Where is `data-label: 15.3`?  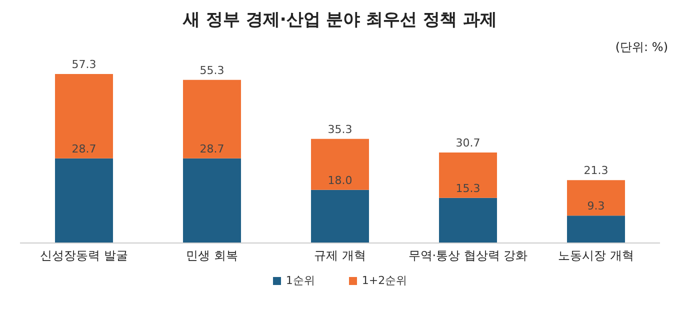
data-label: 15.3 is located at coordinates (468, 188).